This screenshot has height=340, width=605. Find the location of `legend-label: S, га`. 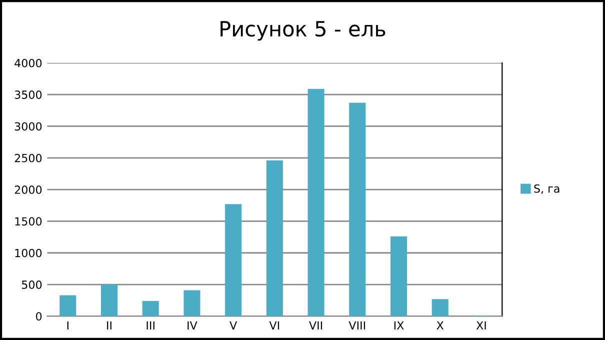

legend-label: S, га is located at coordinates (547, 189).